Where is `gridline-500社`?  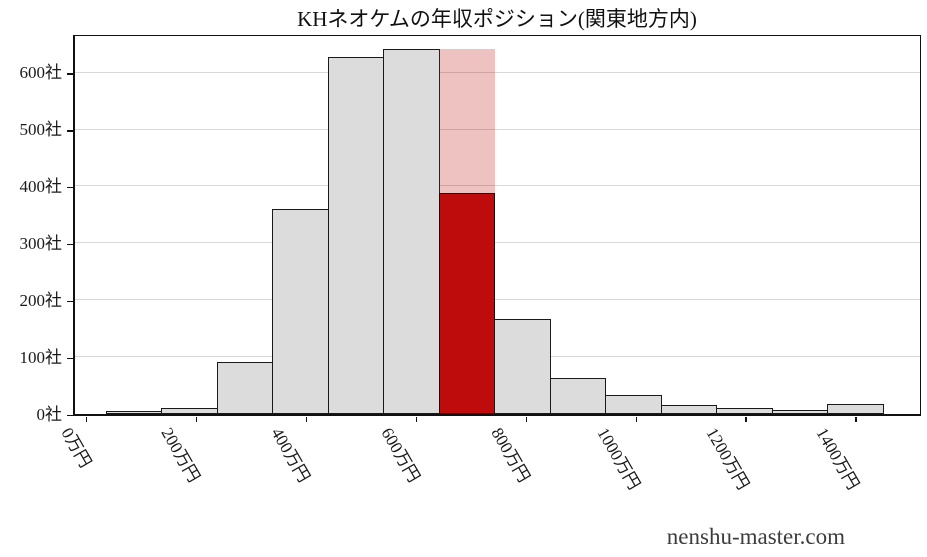 gridline-500社 is located at coordinates (497, 129).